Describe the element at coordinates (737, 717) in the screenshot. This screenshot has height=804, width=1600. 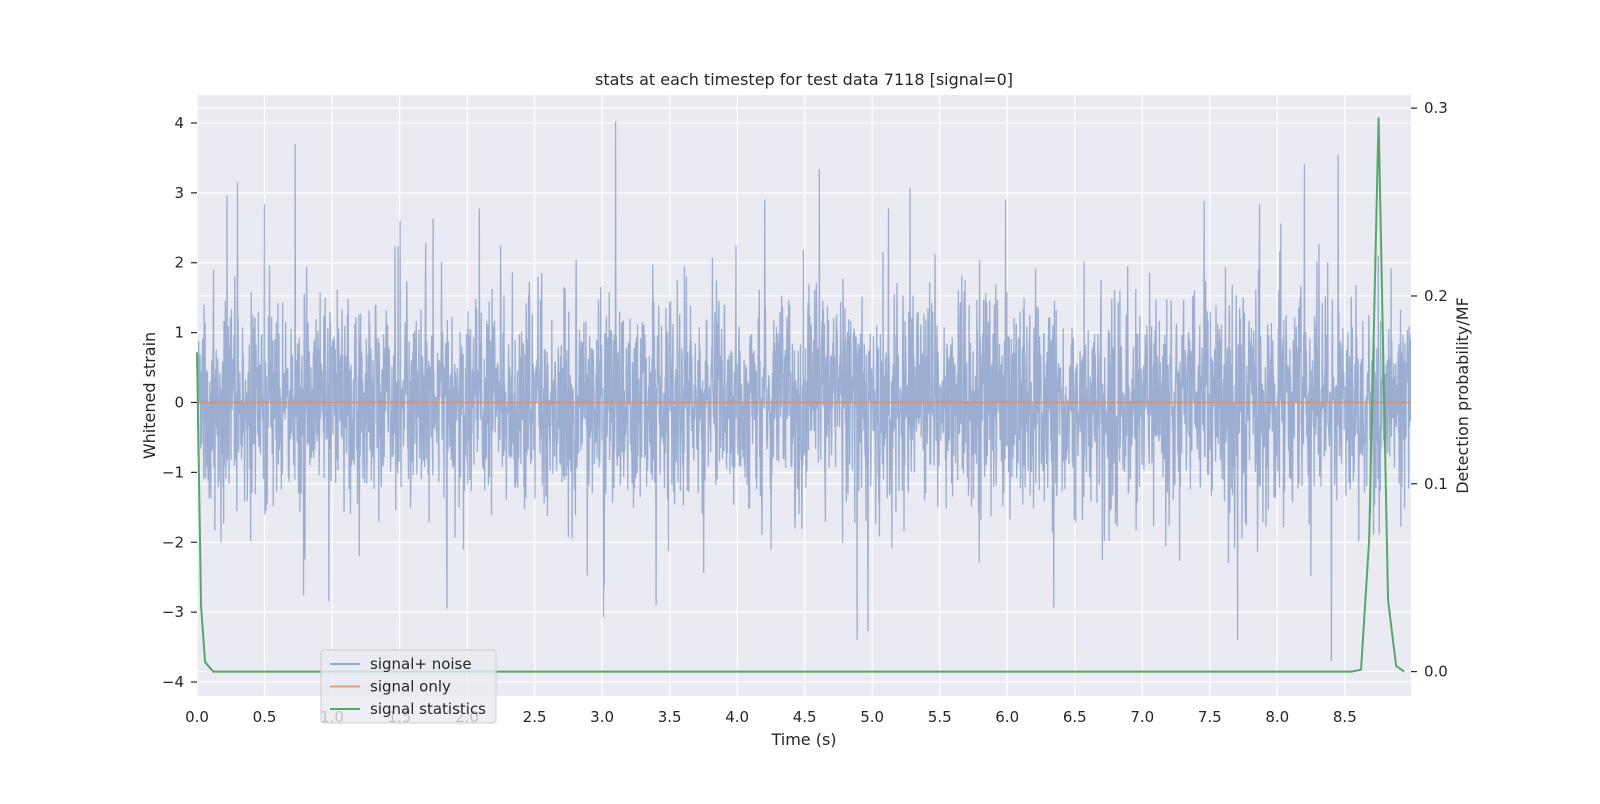
I see `x-tick-label: 4.0` at that location.